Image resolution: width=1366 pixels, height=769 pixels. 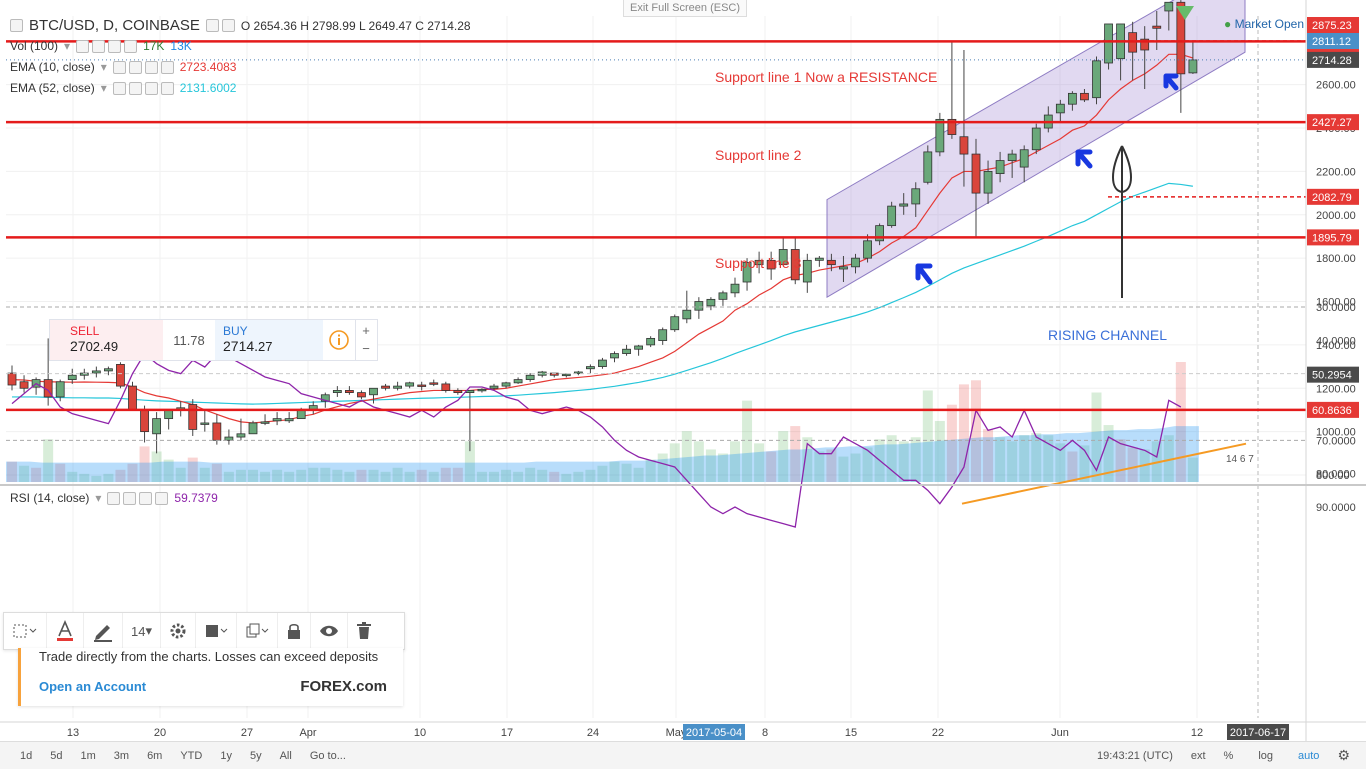 What do you see at coordinates (226, 755) in the screenshot?
I see `range-1y: 1y` at bounding box center [226, 755].